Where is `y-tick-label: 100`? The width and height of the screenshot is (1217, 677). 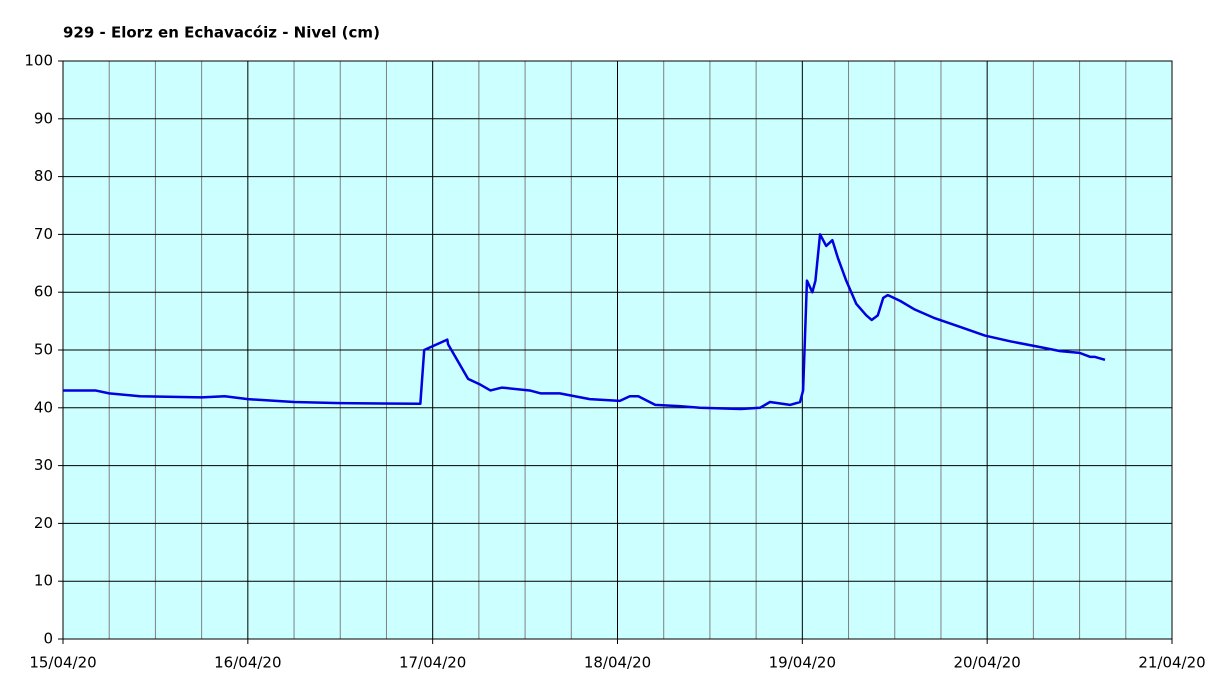 y-tick-label: 100 is located at coordinates (38, 61).